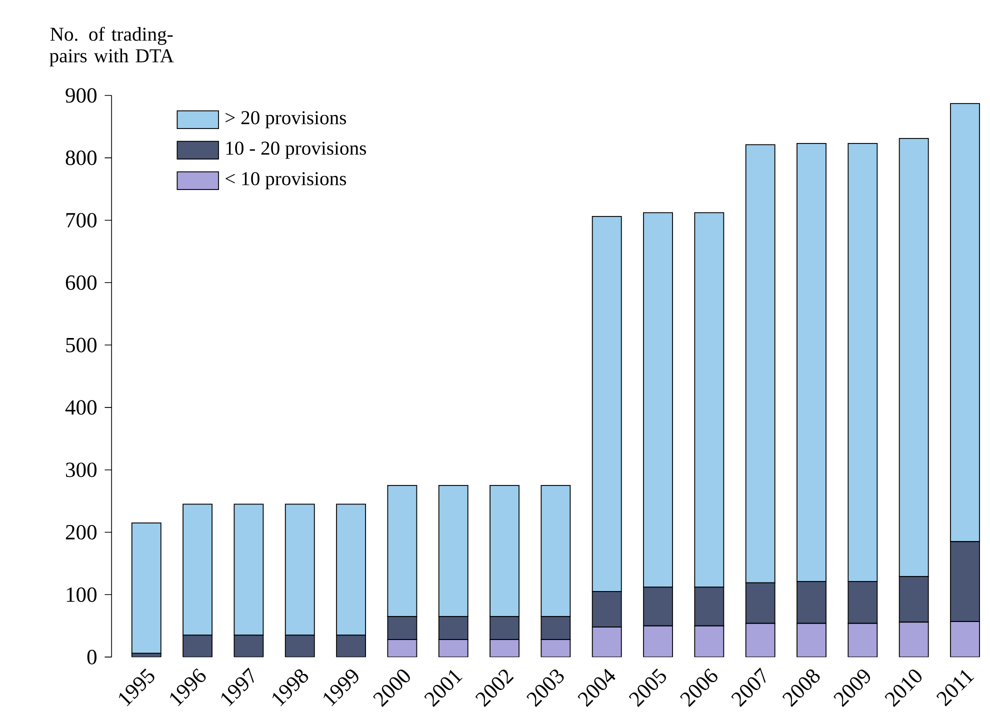  I want to click on y-tick-label: 500, so click(81, 345).